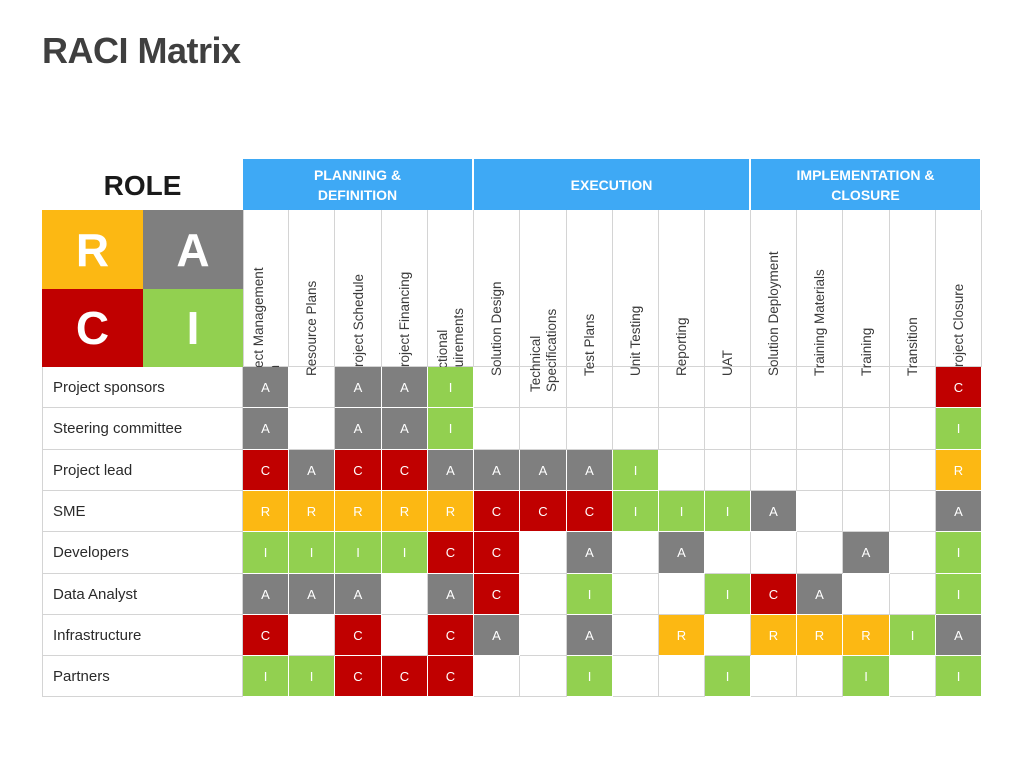  I want to click on role-header: ROLE, so click(142, 185).